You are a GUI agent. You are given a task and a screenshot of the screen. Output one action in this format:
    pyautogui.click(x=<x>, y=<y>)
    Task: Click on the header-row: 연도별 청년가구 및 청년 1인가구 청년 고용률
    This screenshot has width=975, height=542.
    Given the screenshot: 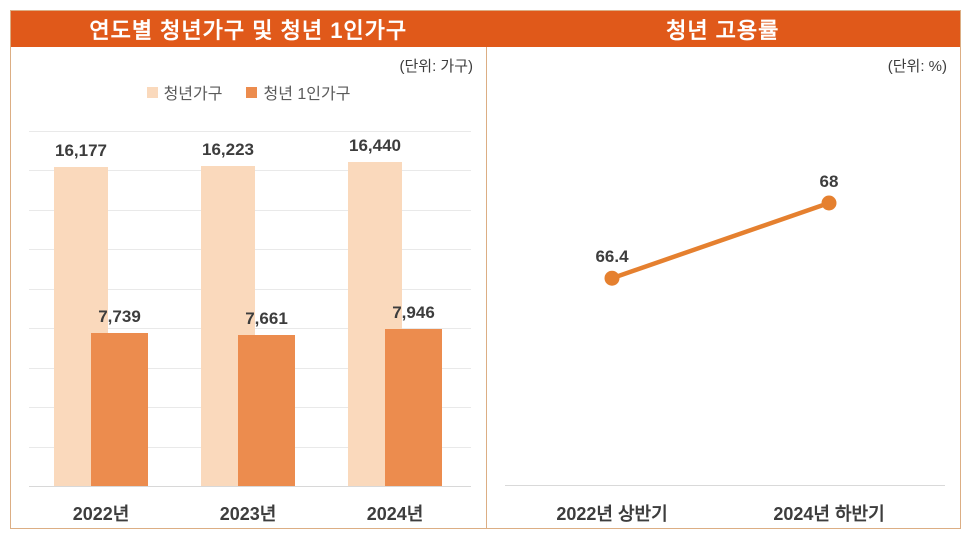 What is the action you would take?
    pyautogui.click(x=485, y=29)
    